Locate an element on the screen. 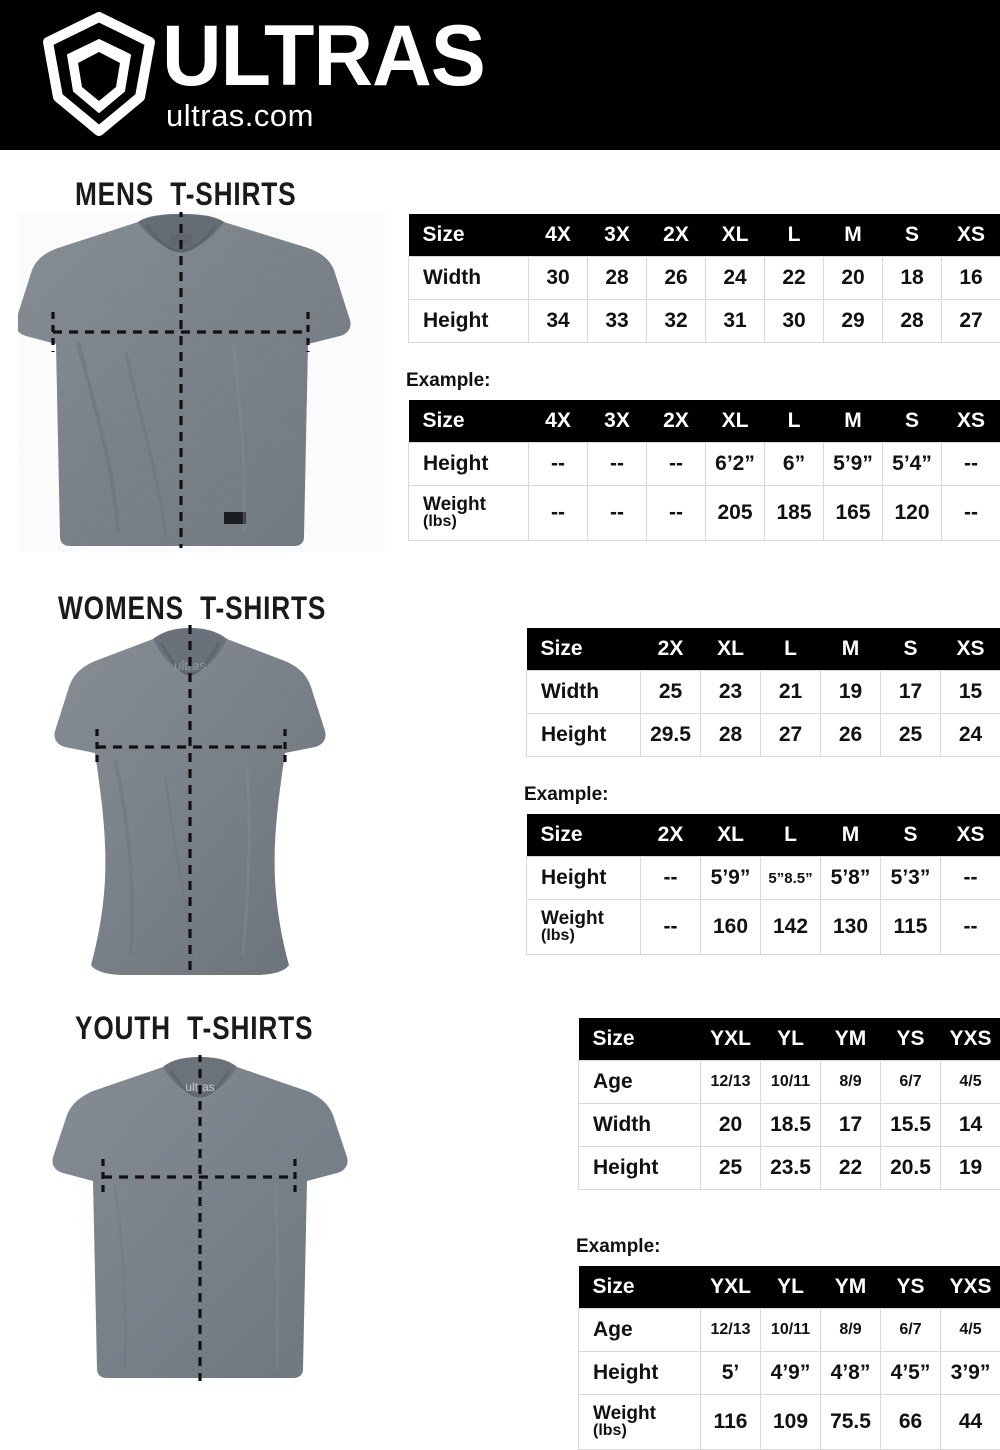 Image resolution: width=1000 pixels, height=1450 pixels. mens-example-label: Example: is located at coordinates (448, 381).